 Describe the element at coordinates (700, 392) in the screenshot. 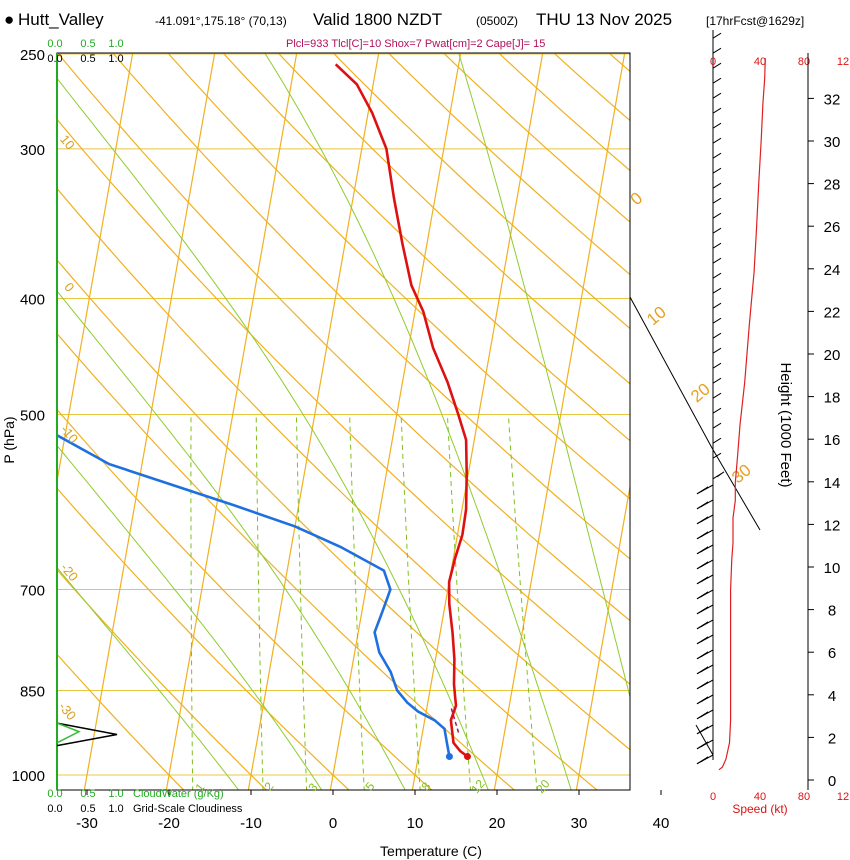

I see `theta-value-label: 20` at that location.